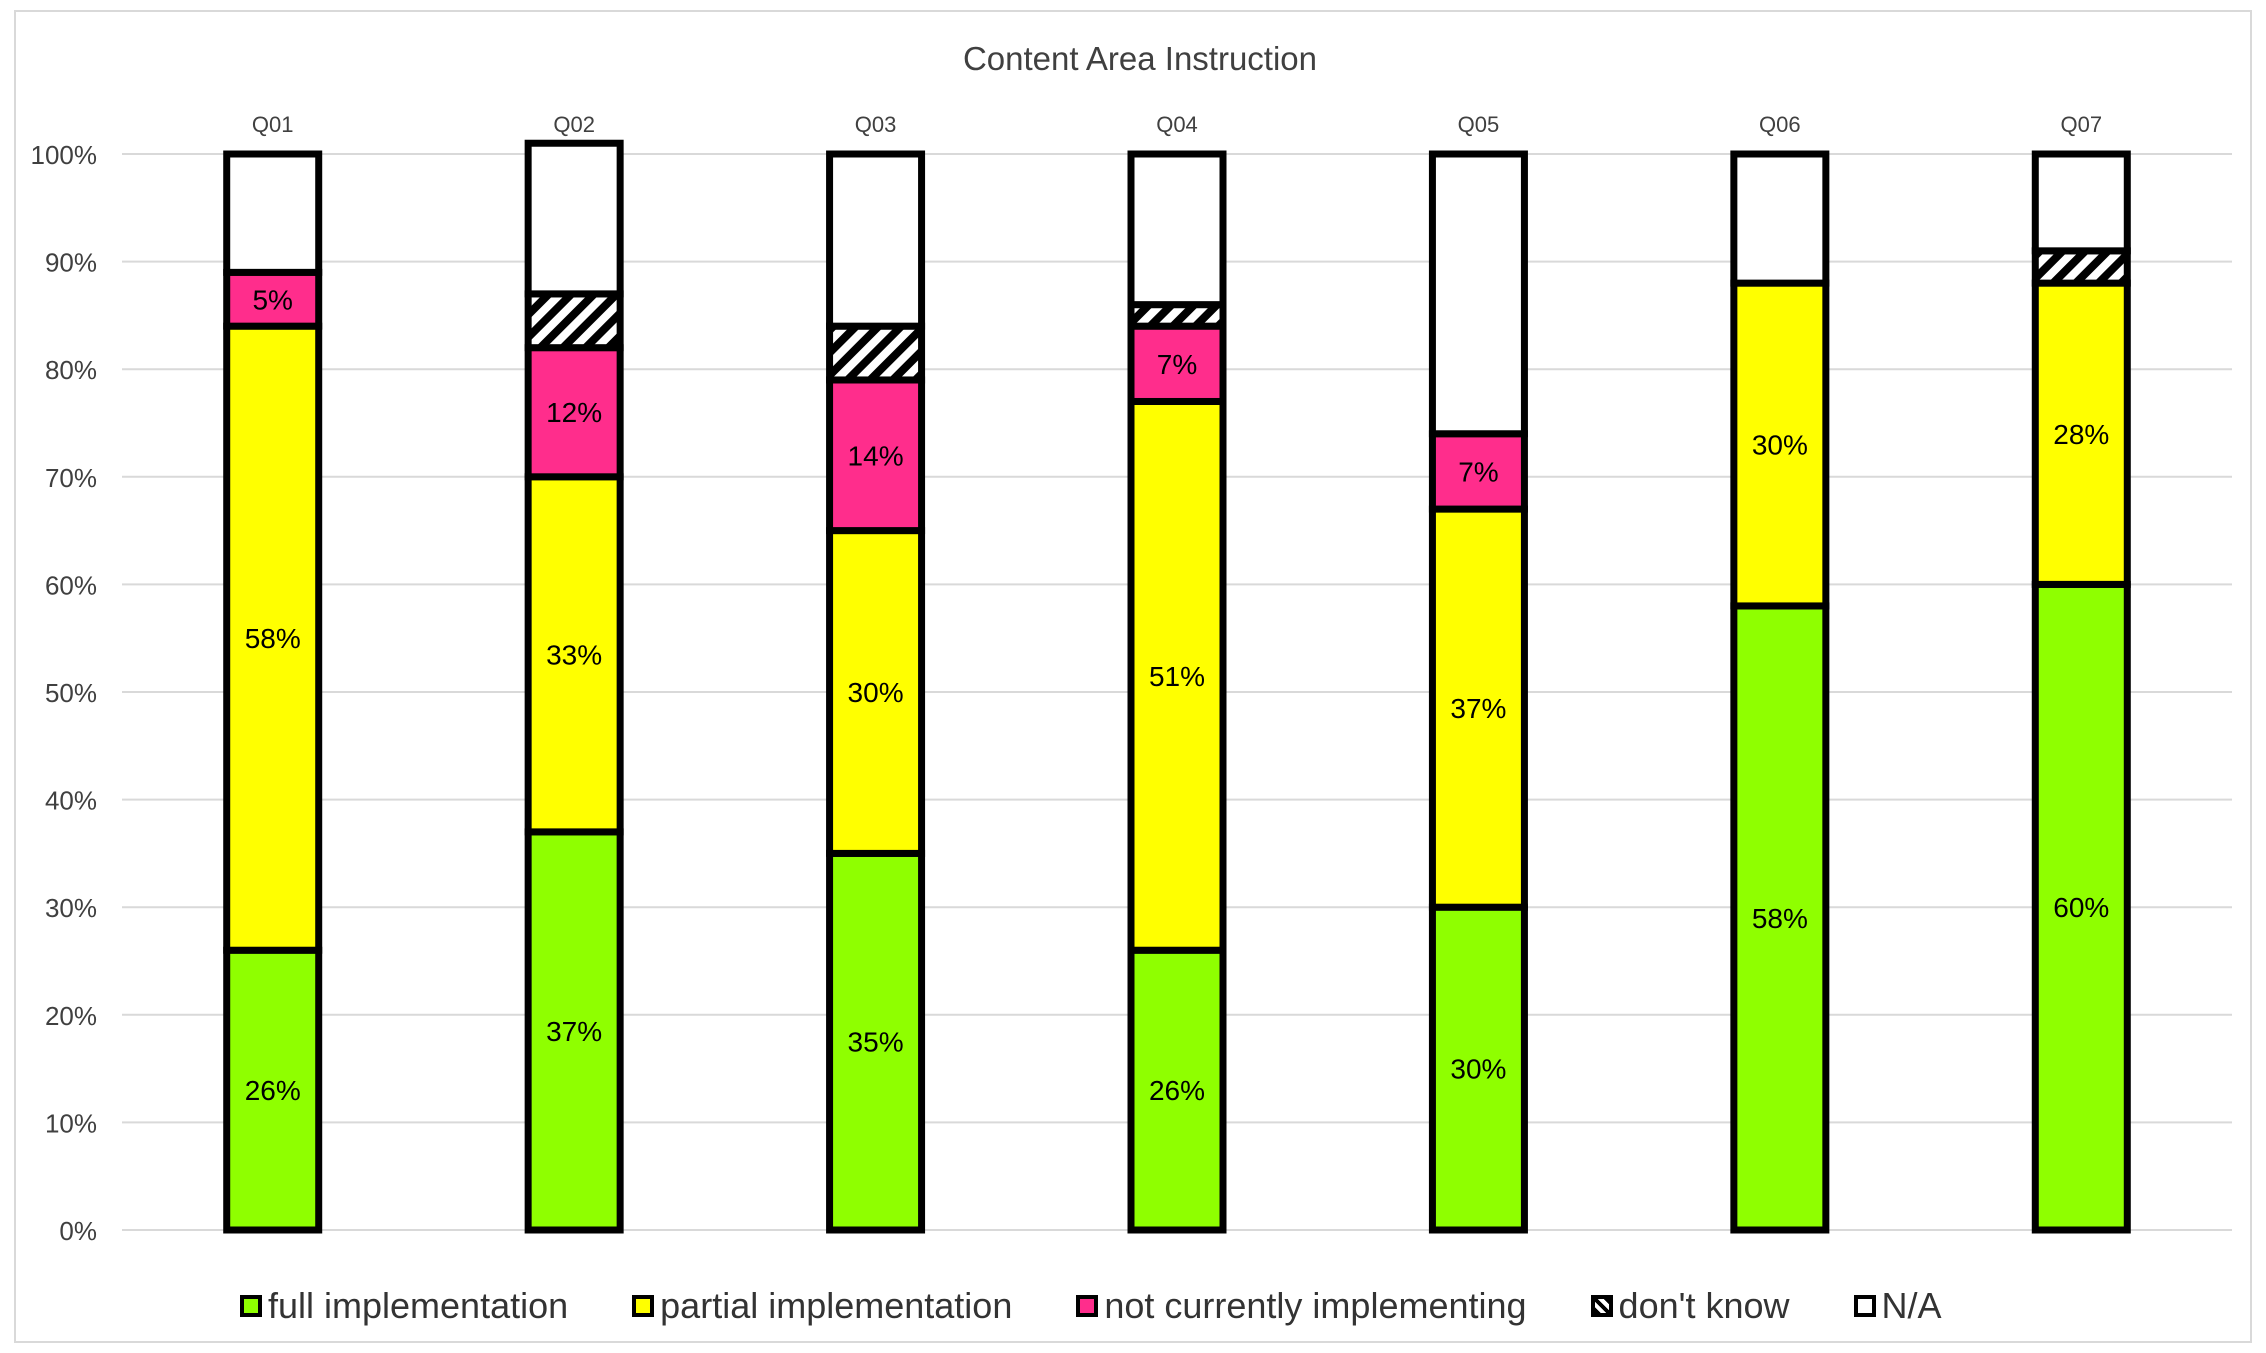 This screenshot has height=1353, width=2266. I want to click on y-tick-label: 90%, so click(71, 263).